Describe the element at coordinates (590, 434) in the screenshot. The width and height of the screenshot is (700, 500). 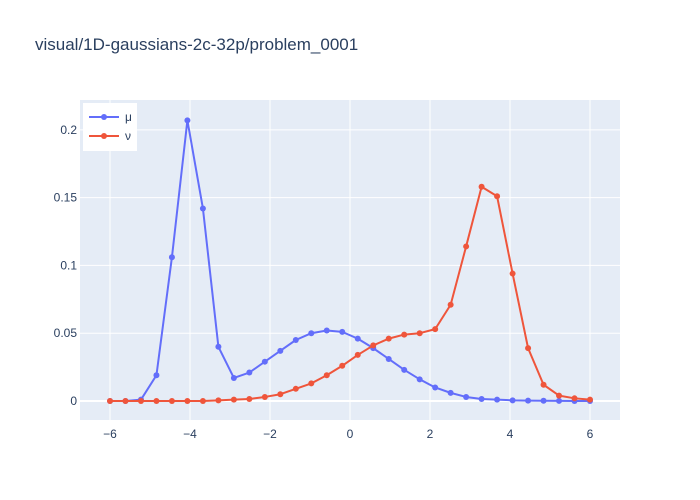
I see `x-tick-label: 6` at that location.